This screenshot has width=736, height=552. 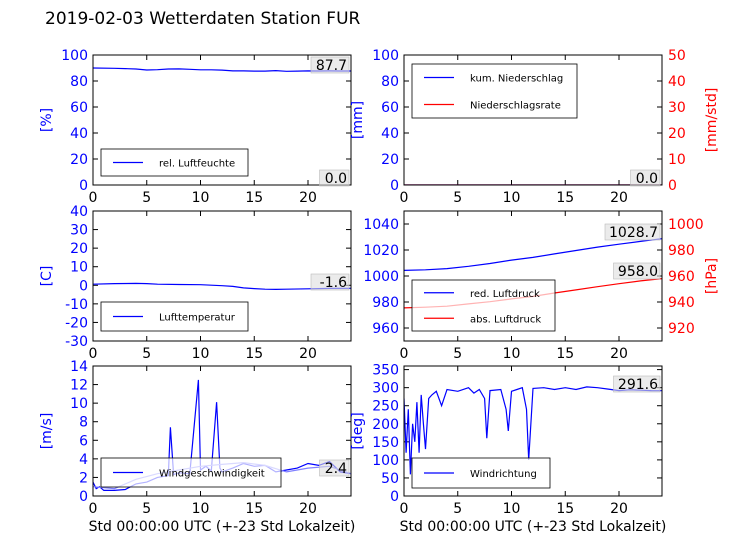 What do you see at coordinates (83, 478) in the screenshot?
I see `y-tick-label: 2` at bounding box center [83, 478].